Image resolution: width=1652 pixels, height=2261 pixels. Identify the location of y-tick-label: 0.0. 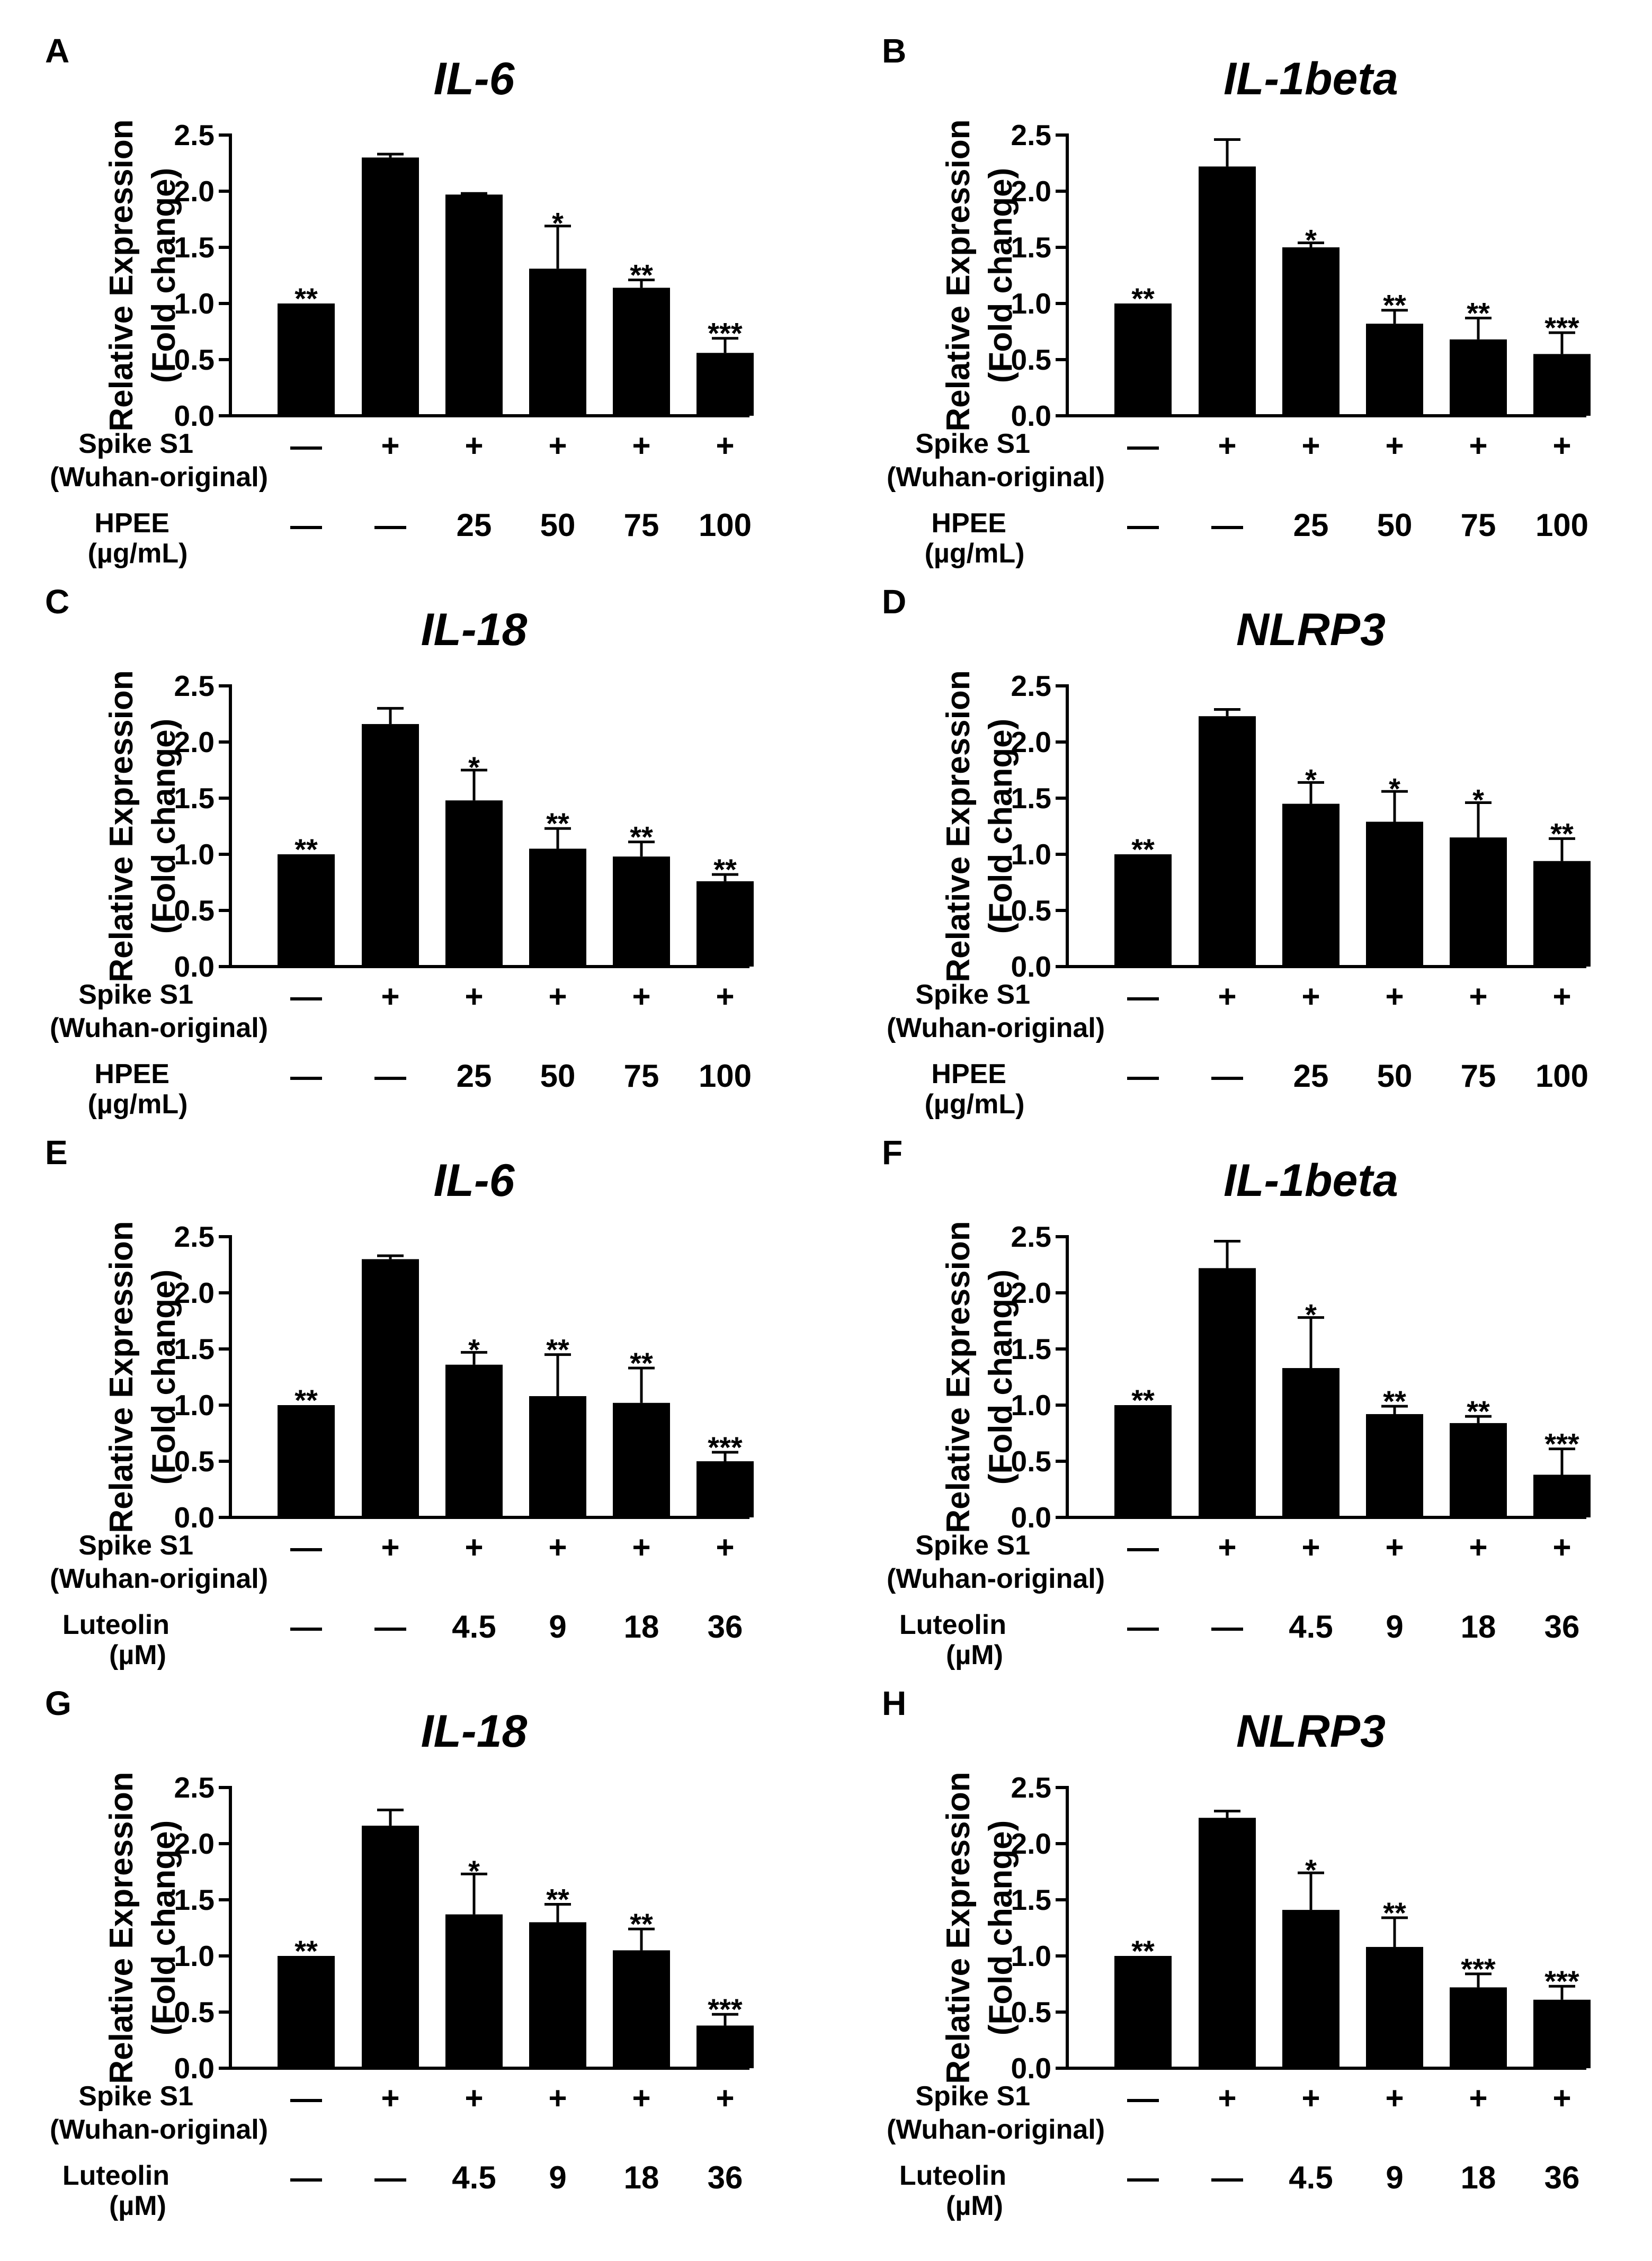
(195, 2068).